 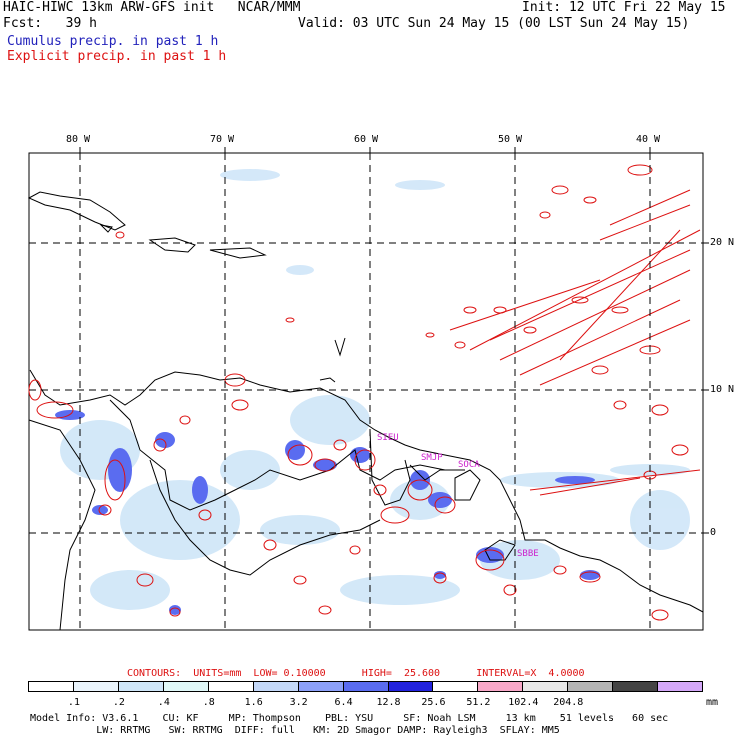 I want to click on lon-label-60w: 60 W, so click(x=366, y=139).